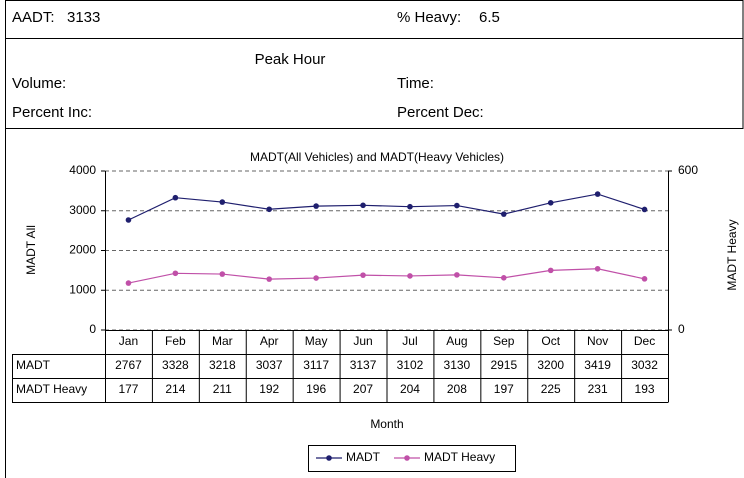 Image resolution: width=744 pixels, height=478 pixels. I want to click on legend-label: MADT, so click(363, 457).